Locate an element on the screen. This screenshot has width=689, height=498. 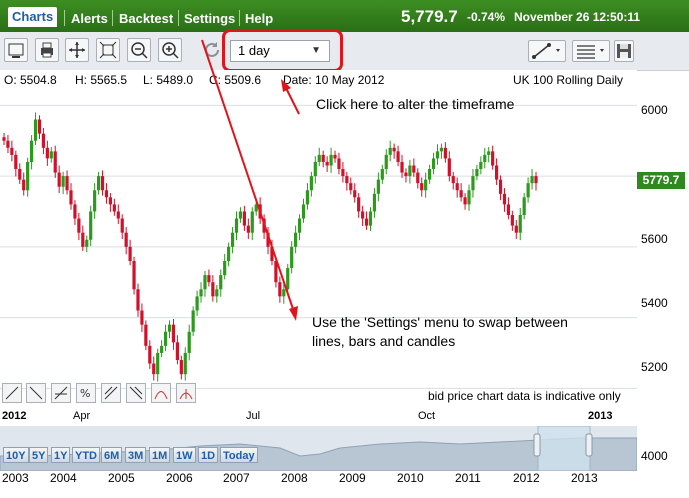
nav-year-label: 2013 is located at coordinates (584, 478).